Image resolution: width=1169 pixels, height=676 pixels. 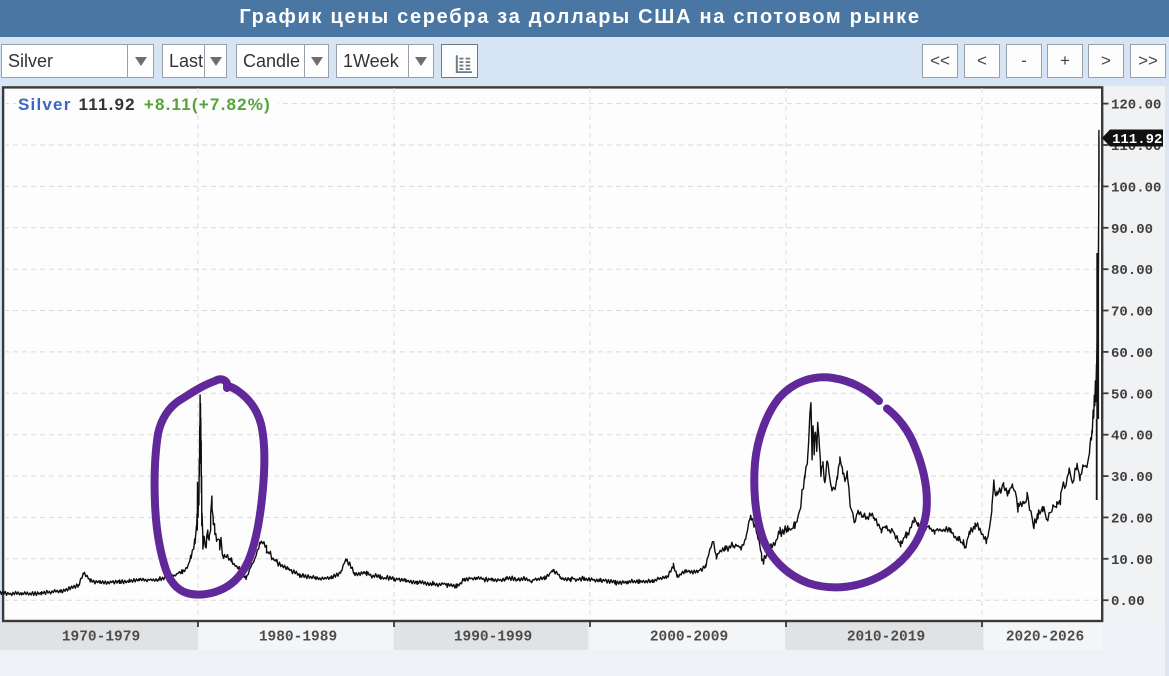 What do you see at coordinates (1132, 478) in the screenshot?
I see `svg-text: 30.00` at bounding box center [1132, 478].